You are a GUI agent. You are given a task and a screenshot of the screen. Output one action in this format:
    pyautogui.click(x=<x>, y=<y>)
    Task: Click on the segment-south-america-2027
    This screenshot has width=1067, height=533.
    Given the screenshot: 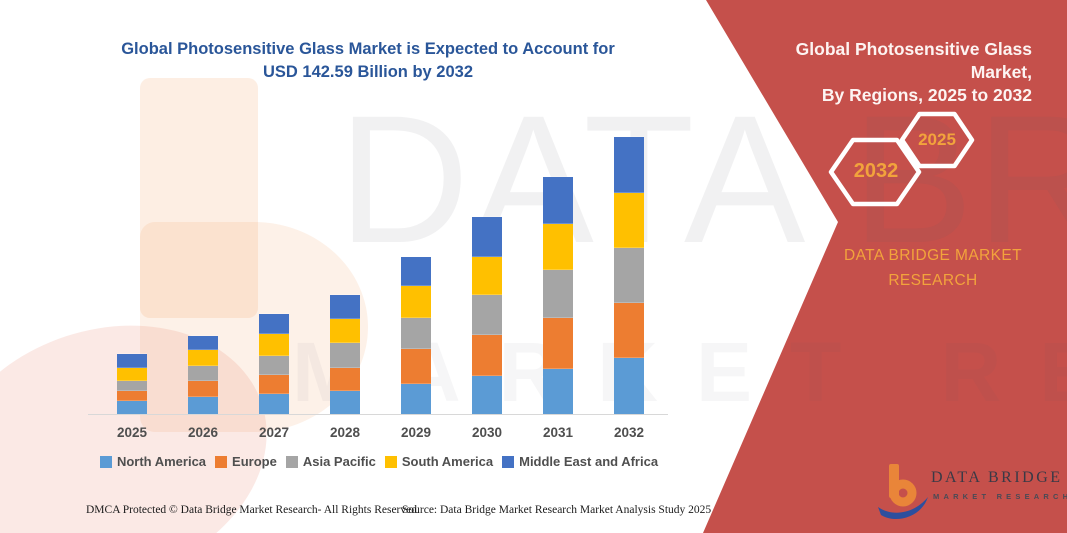 What is the action you would take?
    pyautogui.click(x=274, y=345)
    